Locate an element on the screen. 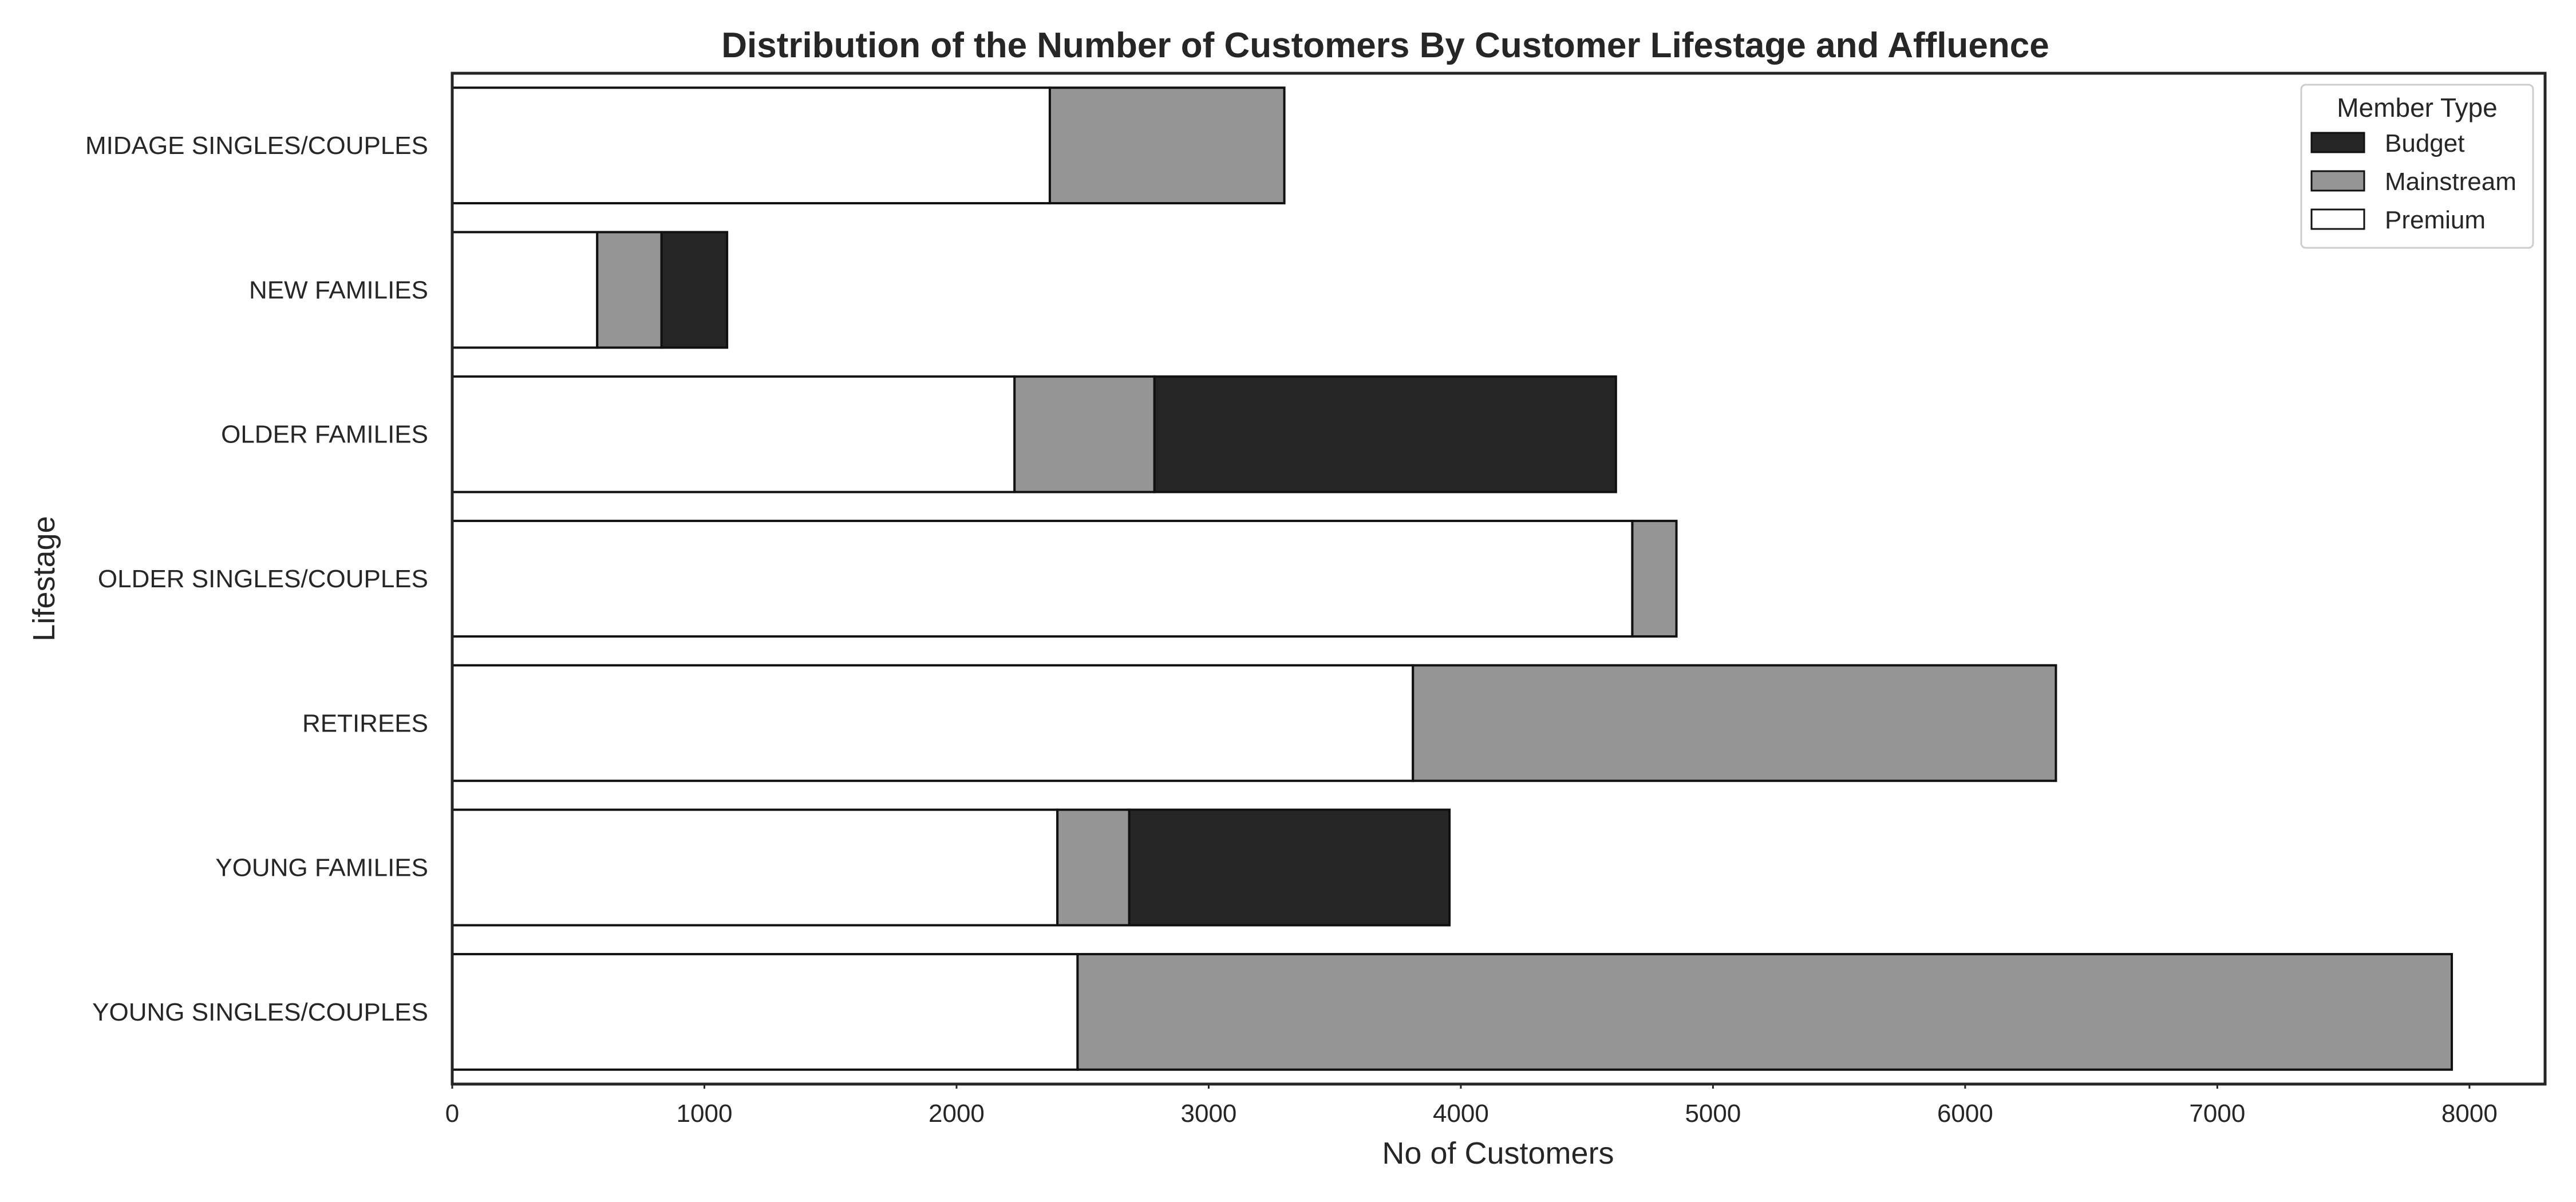 The width and height of the screenshot is (2576, 1202). bar-older-singles-couples-premium is located at coordinates (1042, 579).